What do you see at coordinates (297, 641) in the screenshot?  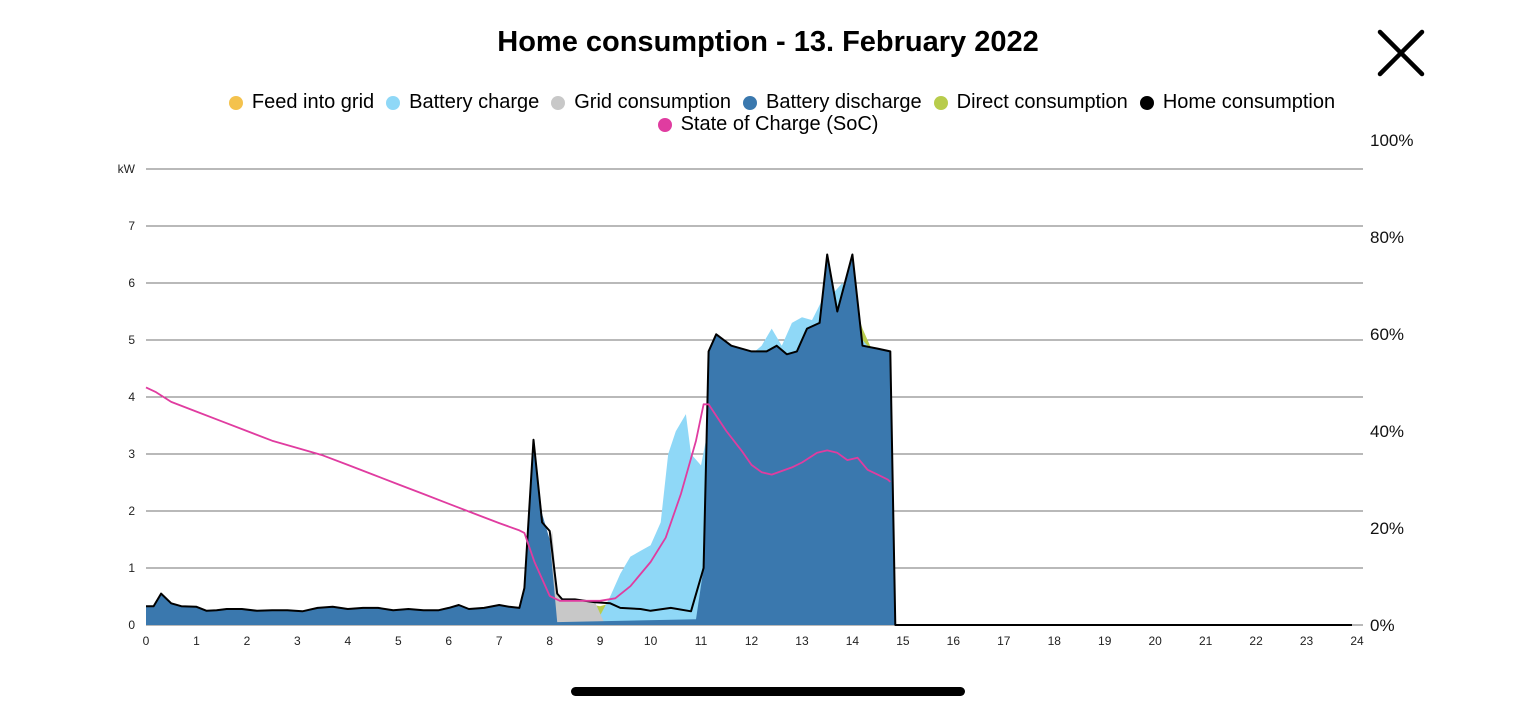 I see `x-tick-label: 3` at bounding box center [297, 641].